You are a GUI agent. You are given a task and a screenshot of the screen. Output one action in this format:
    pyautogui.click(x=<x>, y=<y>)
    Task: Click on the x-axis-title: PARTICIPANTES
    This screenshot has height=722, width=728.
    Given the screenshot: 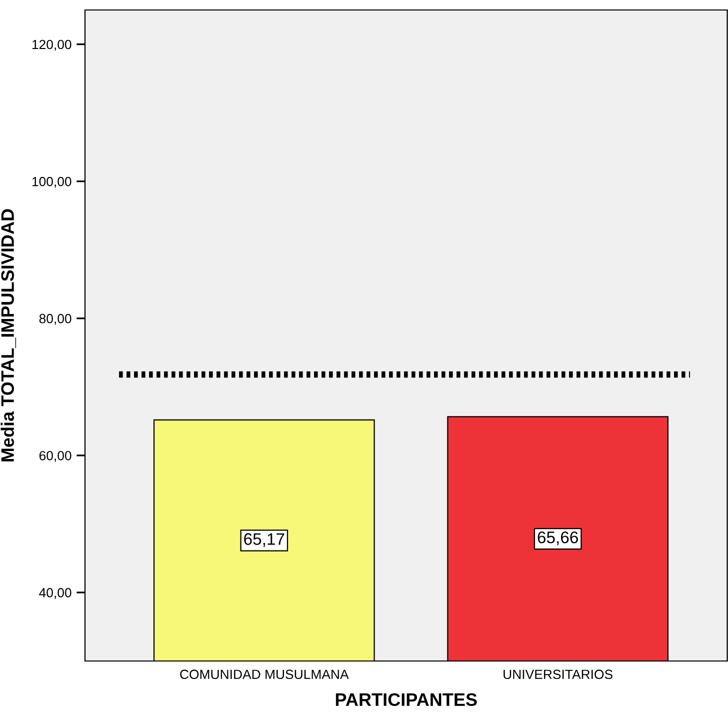 What is the action you would take?
    pyautogui.click(x=406, y=699)
    